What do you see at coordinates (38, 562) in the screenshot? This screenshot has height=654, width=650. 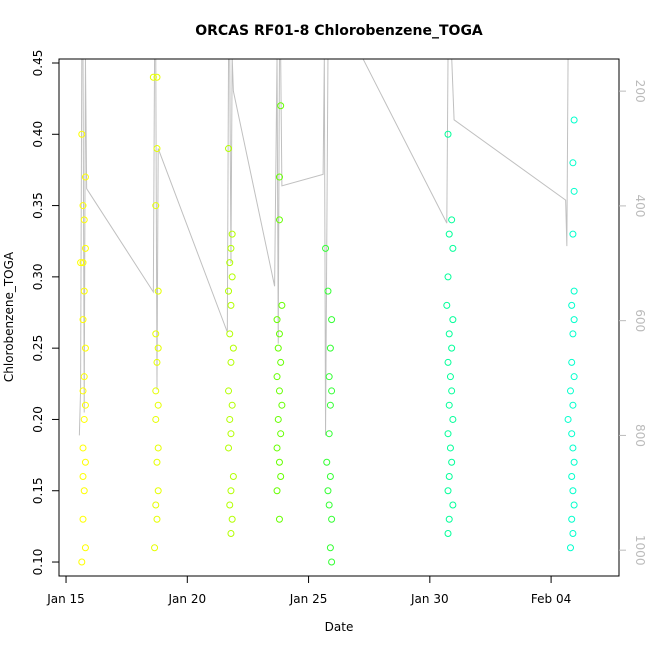 I see `y-tick-label: 0.10` at bounding box center [38, 562].